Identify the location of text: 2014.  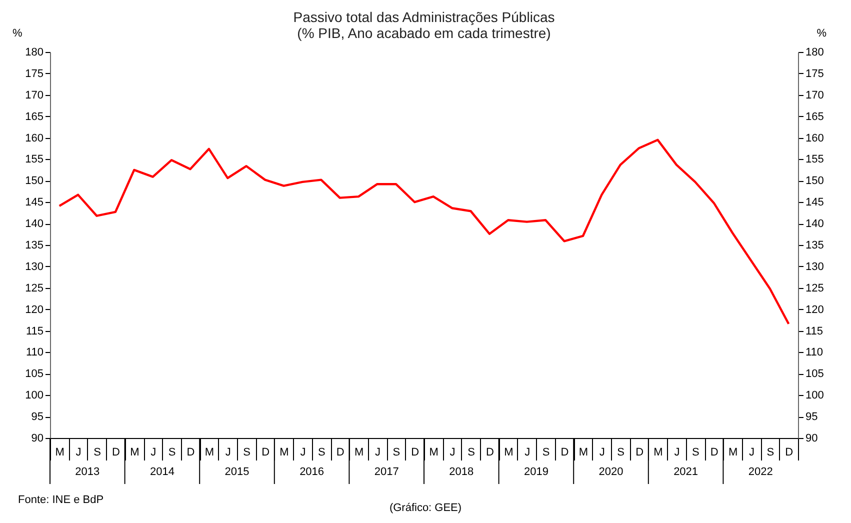
(162, 472).